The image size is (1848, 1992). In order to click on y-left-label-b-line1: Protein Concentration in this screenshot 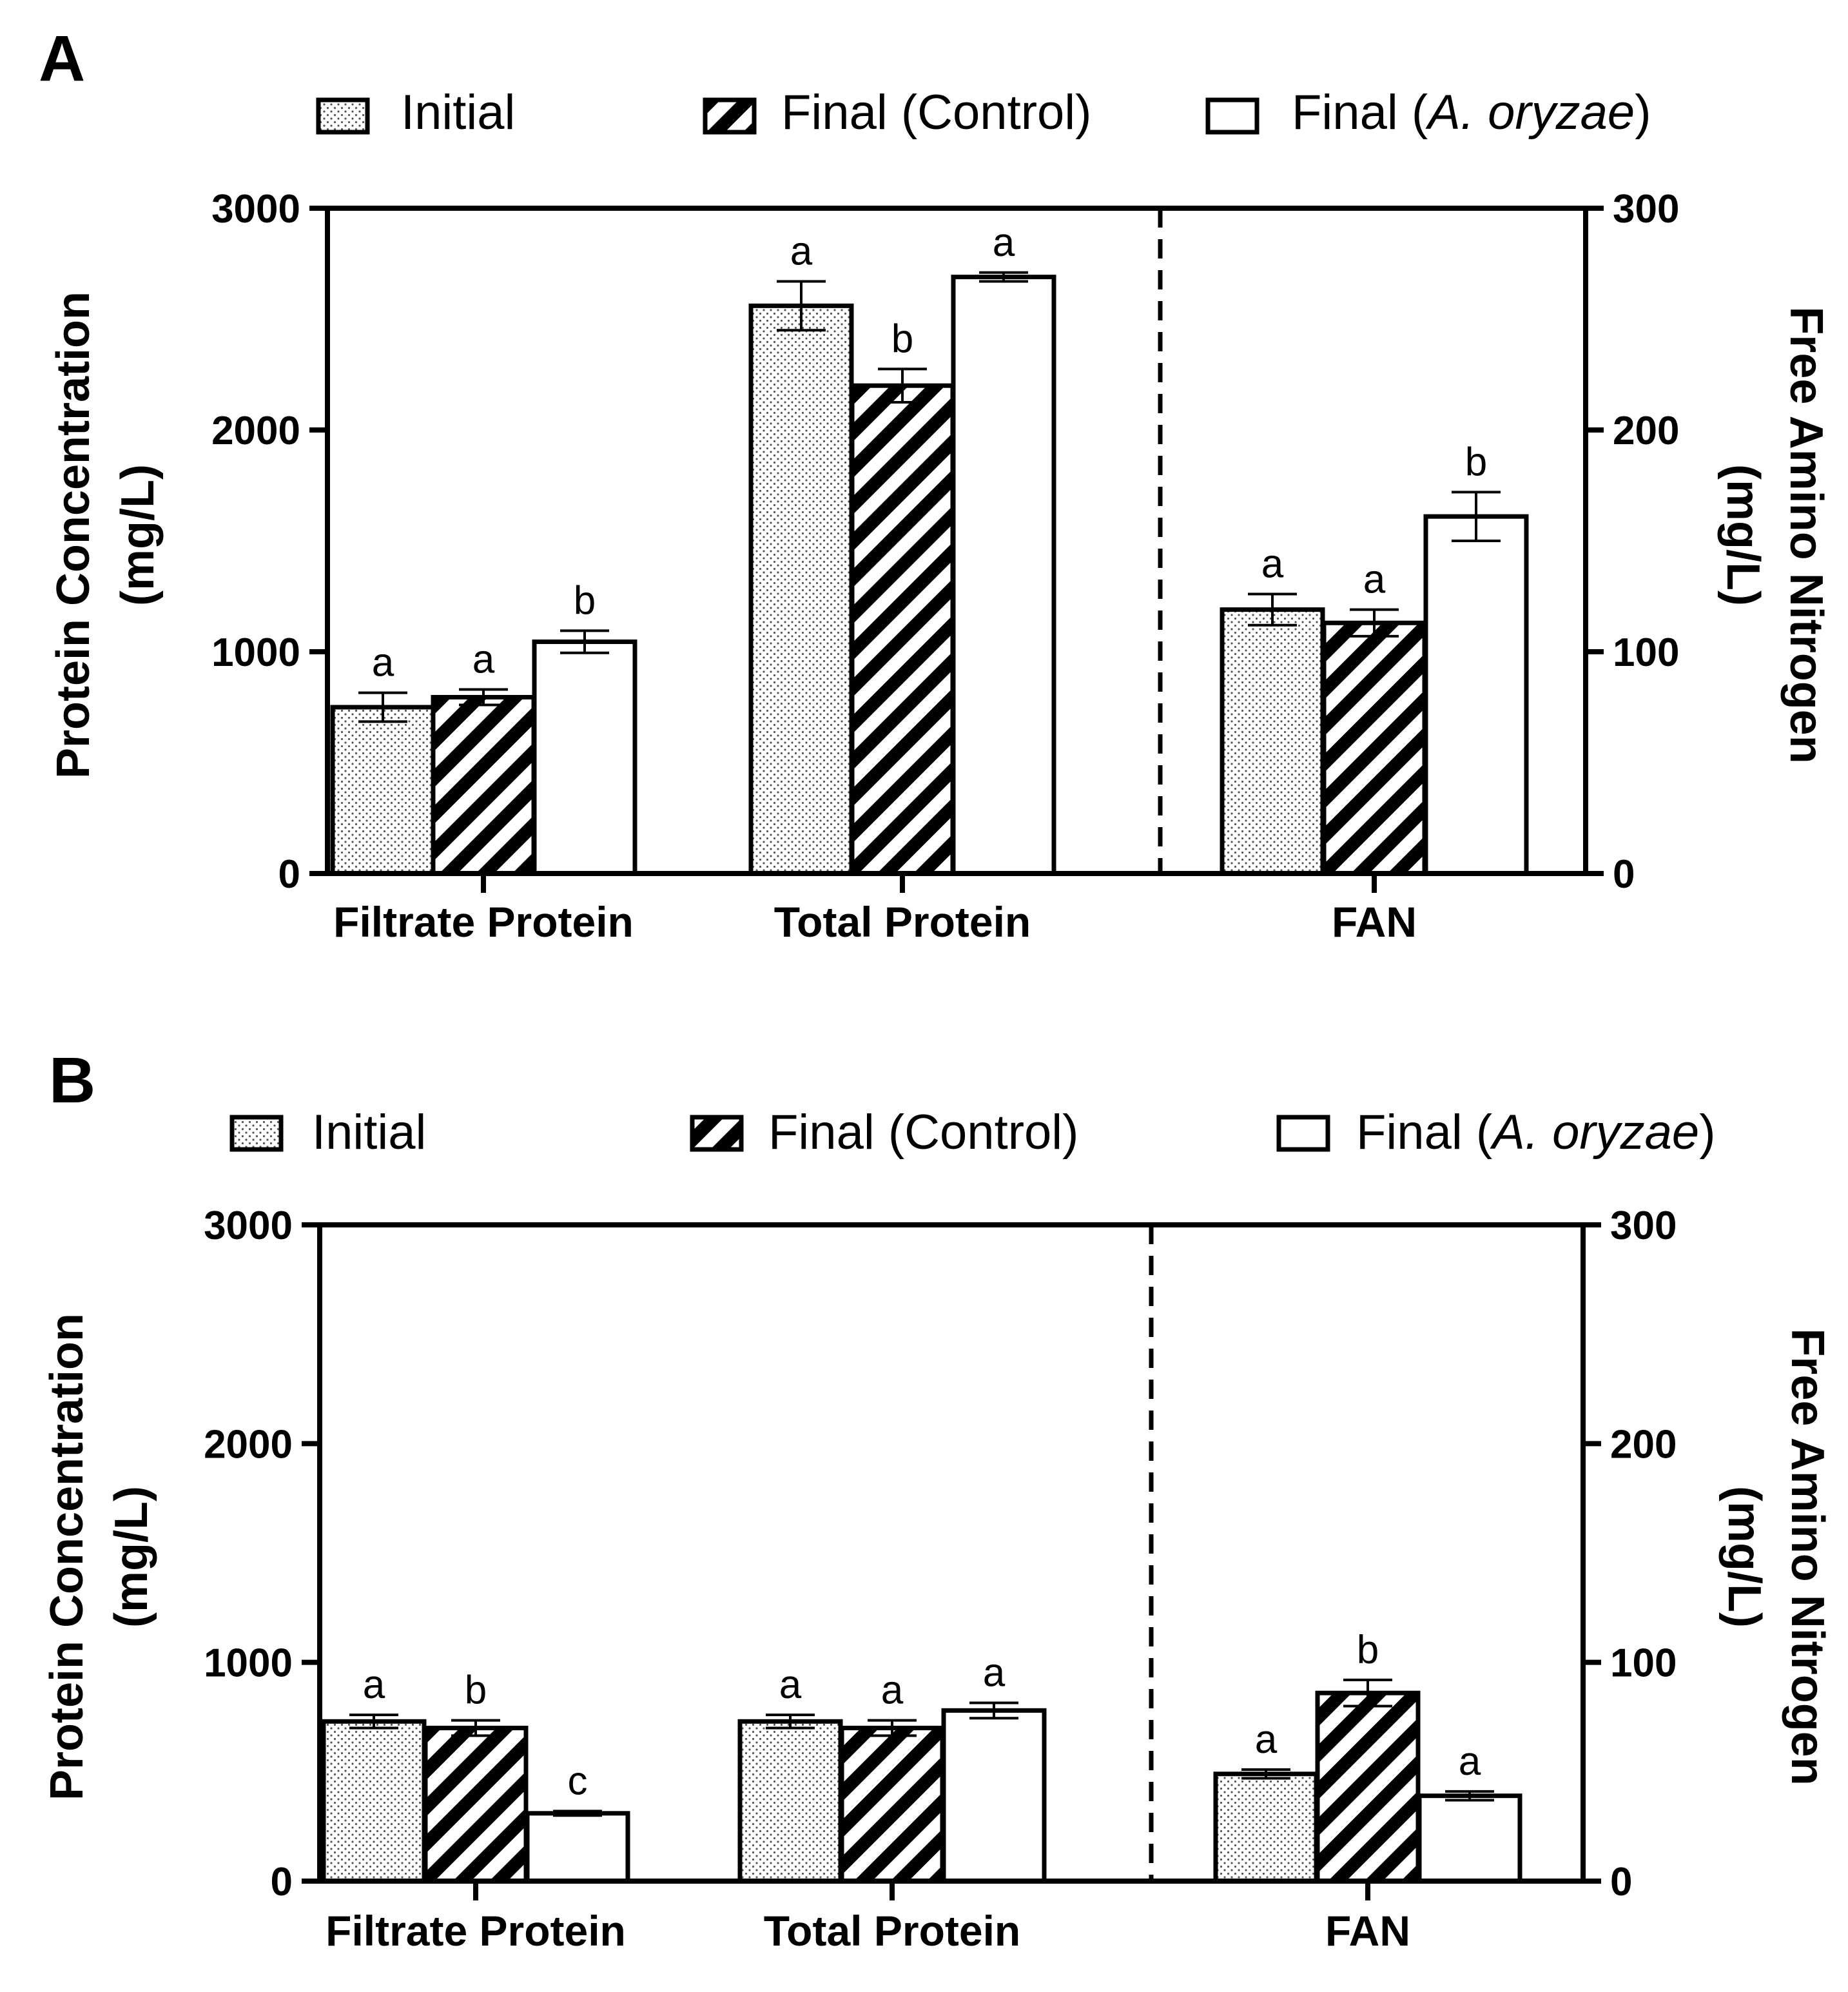, I will do `click(67, 1557)`.